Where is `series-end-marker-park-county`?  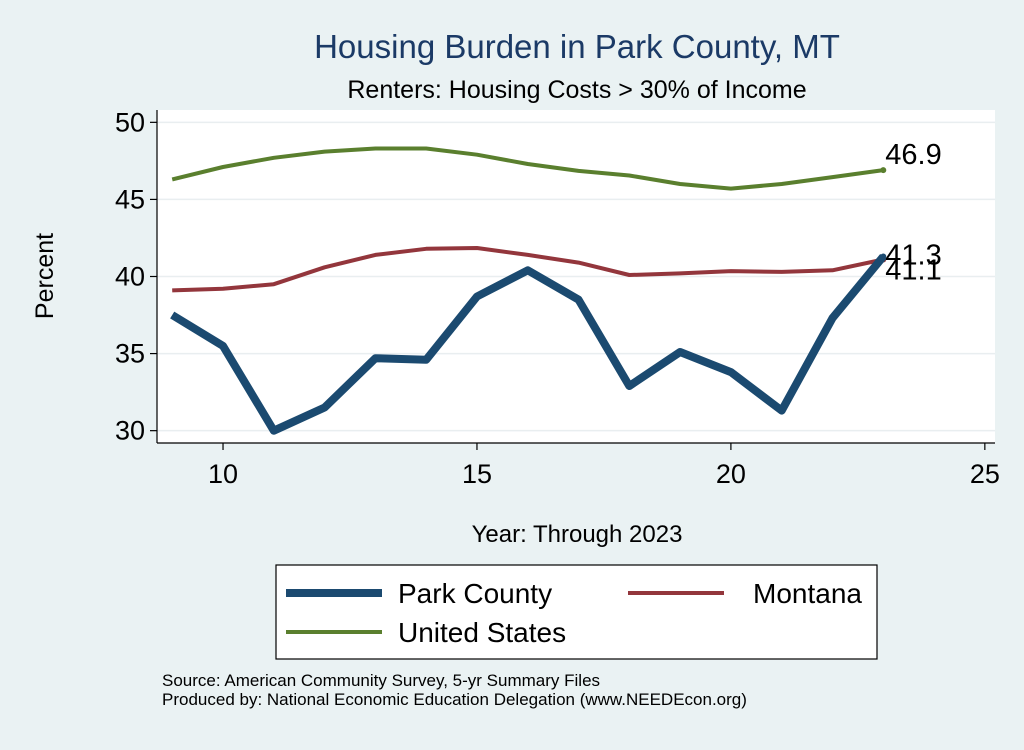
series-end-marker-park-county is located at coordinates (883, 256).